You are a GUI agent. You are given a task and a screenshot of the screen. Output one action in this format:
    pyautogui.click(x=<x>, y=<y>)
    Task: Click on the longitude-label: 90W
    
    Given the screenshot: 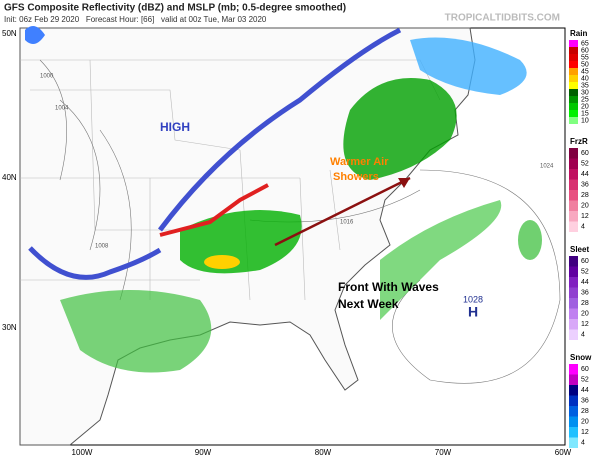 What is the action you would take?
    pyautogui.click(x=203, y=452)
    